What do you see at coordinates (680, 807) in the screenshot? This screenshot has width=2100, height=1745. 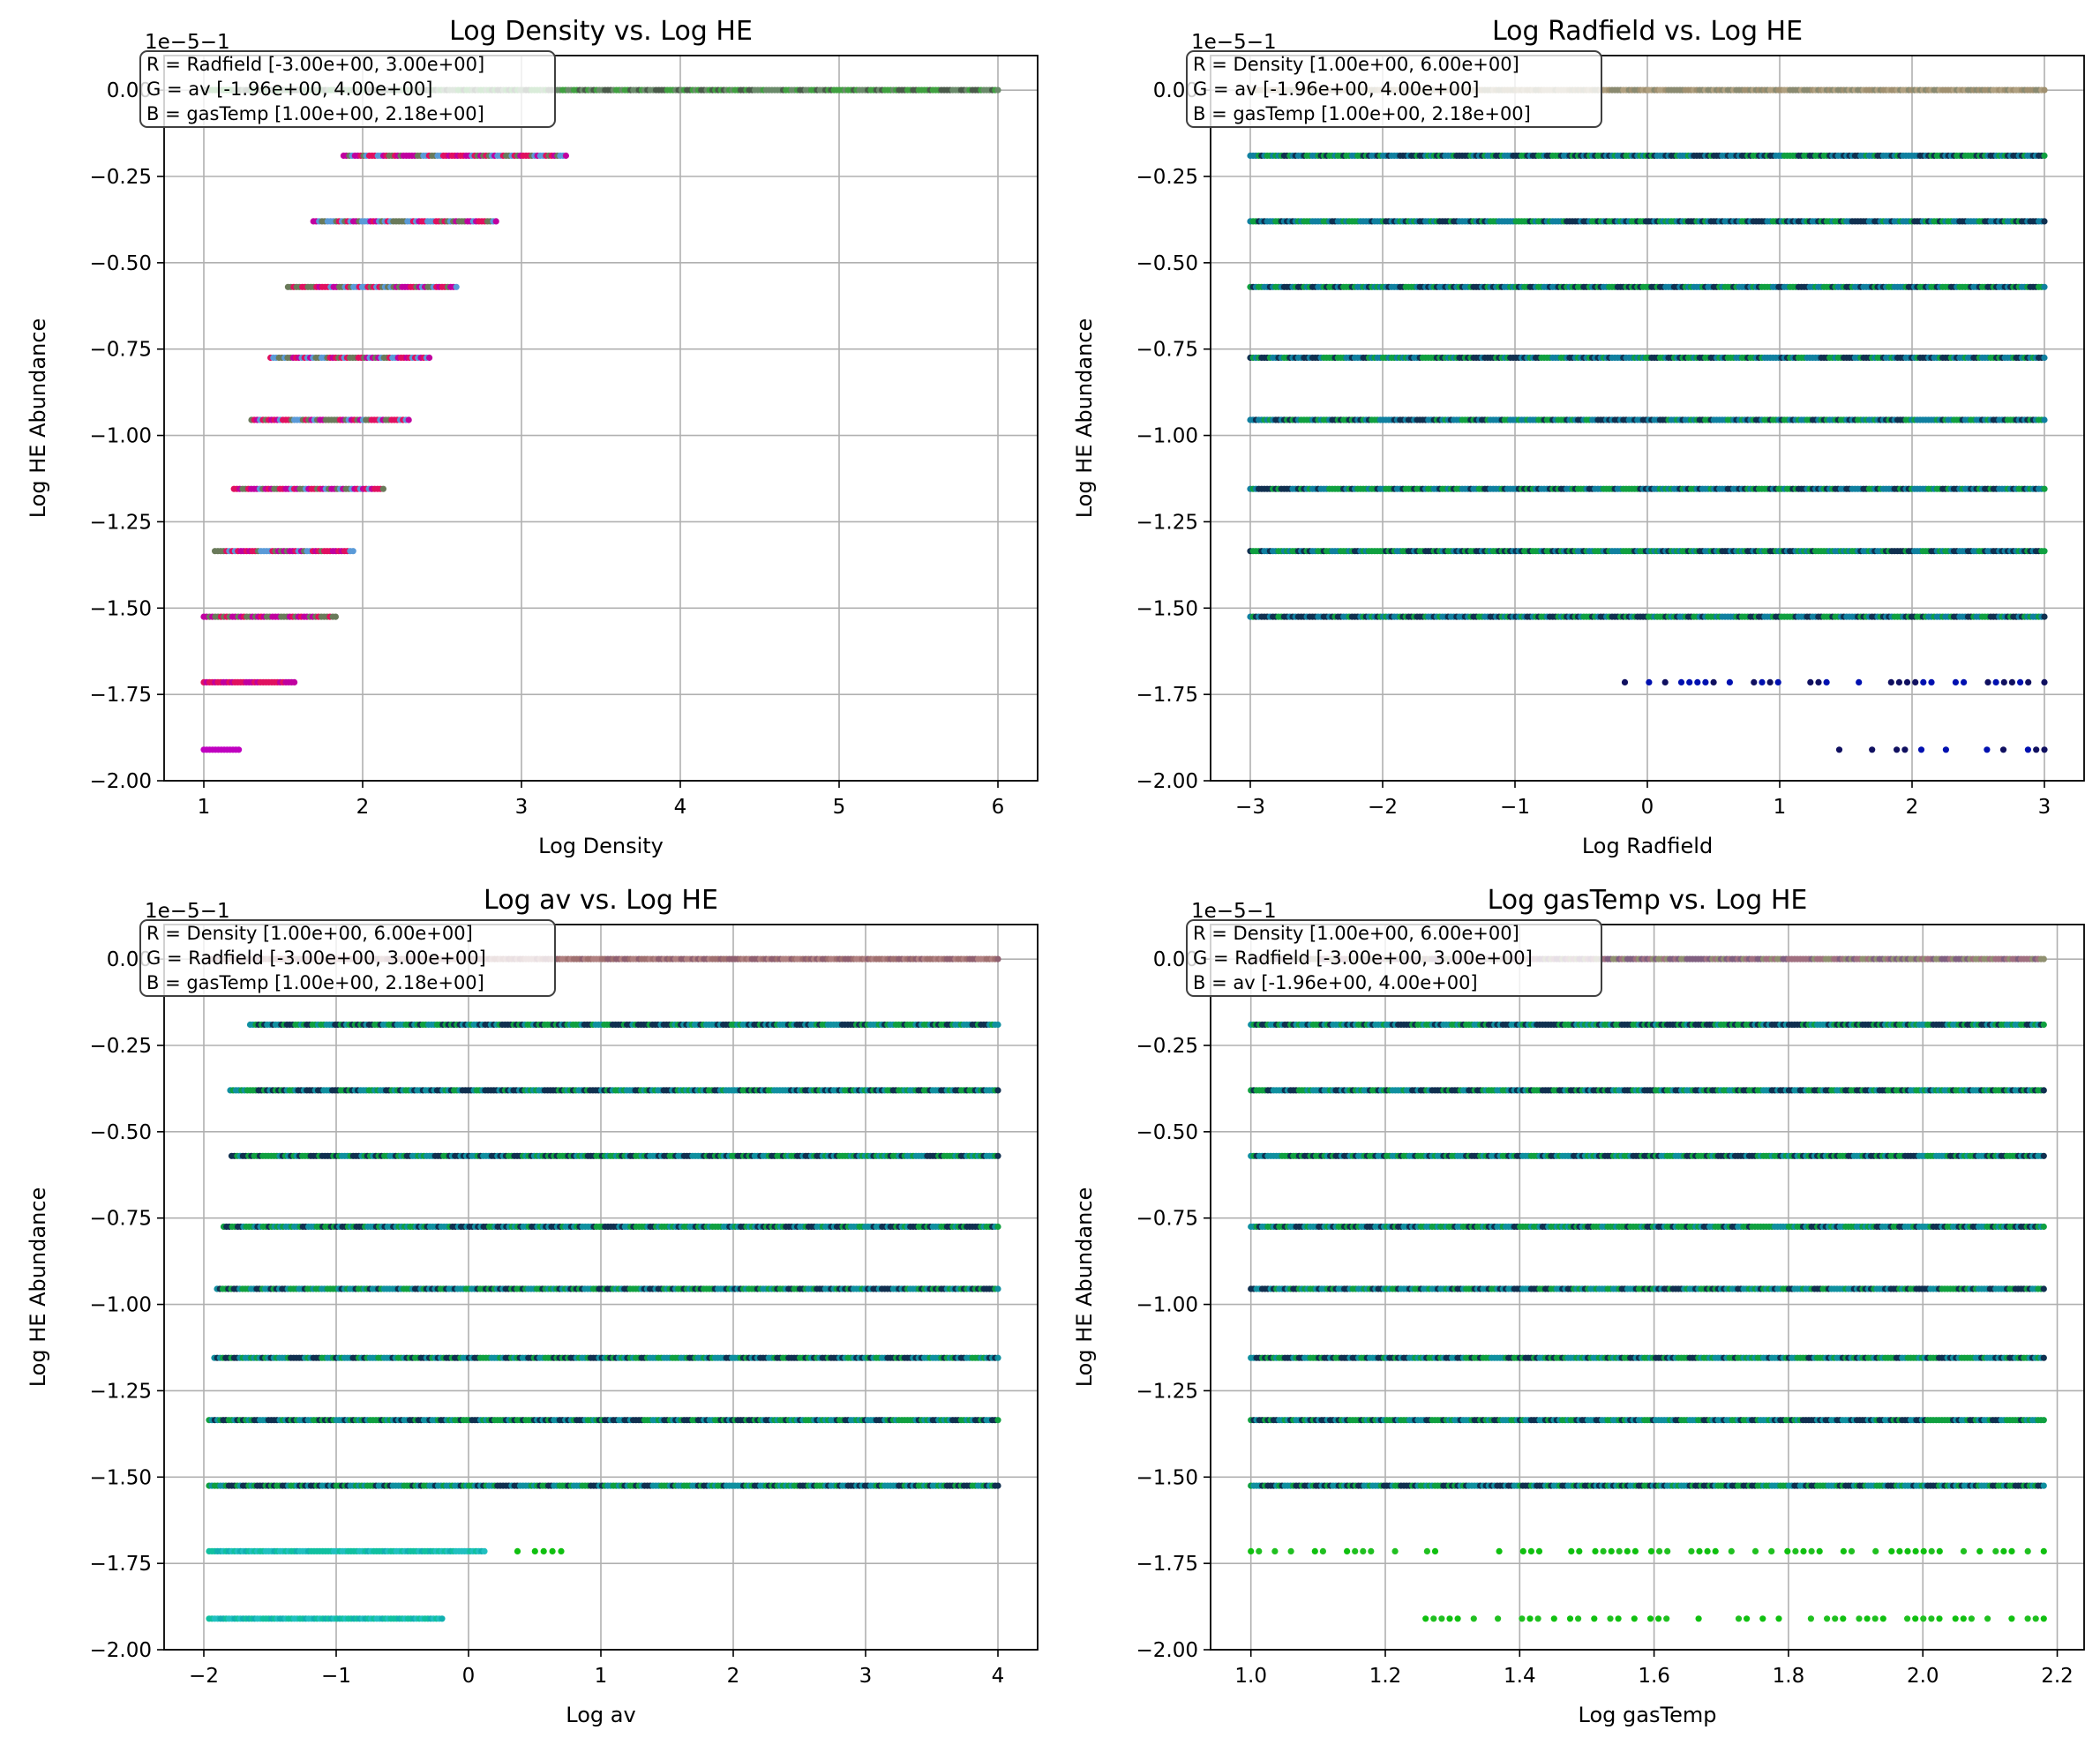 I see `x-tick-label: 4` at bounding box center [680, 807].